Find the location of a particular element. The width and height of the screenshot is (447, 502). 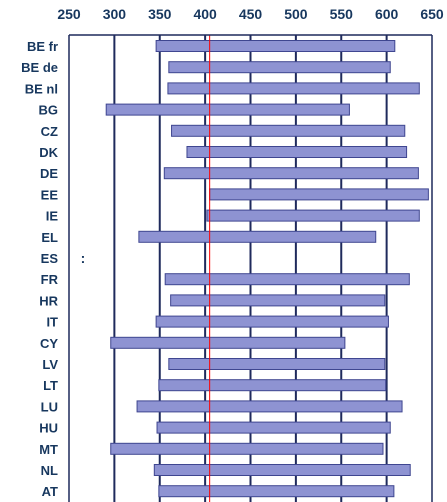

bar-hr is located at coordinates (278, 300).